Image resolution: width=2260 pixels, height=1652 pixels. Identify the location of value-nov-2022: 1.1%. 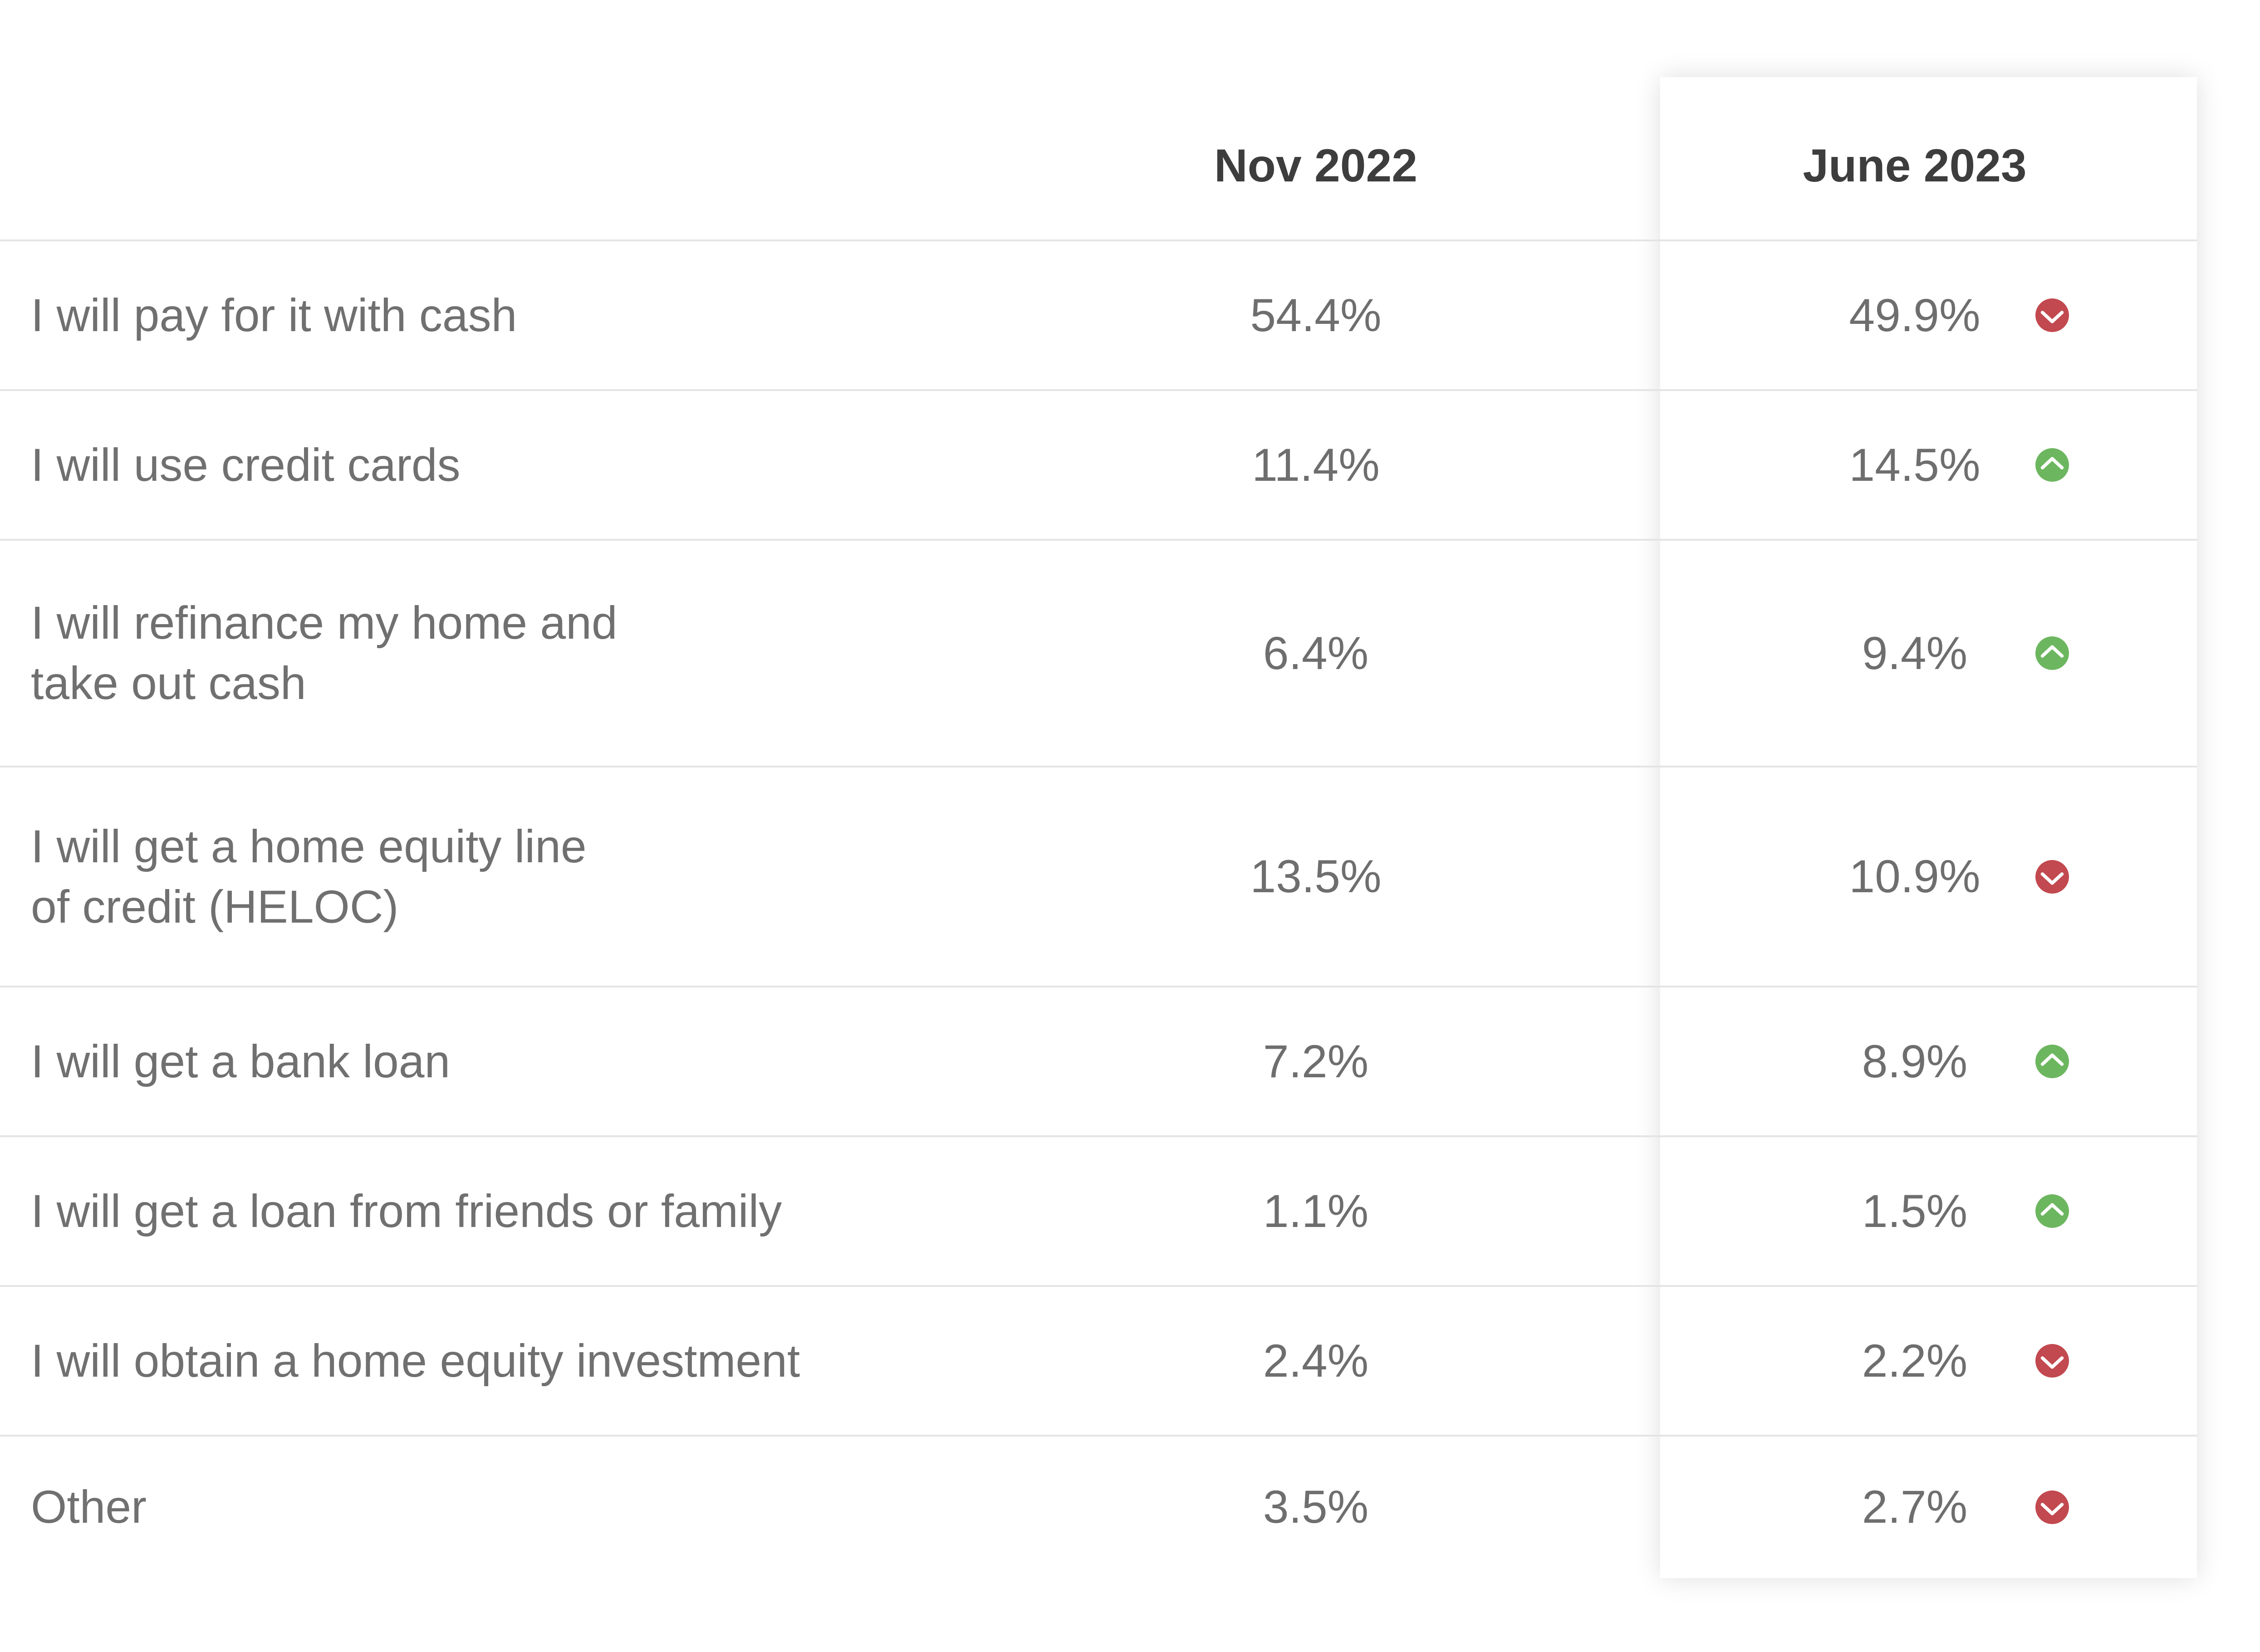
(1316, 1211).